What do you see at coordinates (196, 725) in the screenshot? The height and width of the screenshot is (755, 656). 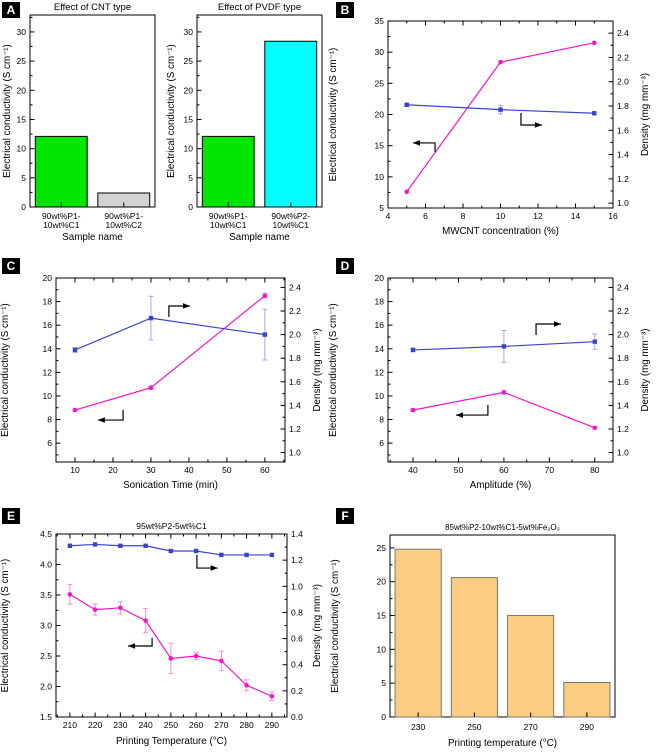 I see `svg-text: 260` at bounding box center [196, 725].